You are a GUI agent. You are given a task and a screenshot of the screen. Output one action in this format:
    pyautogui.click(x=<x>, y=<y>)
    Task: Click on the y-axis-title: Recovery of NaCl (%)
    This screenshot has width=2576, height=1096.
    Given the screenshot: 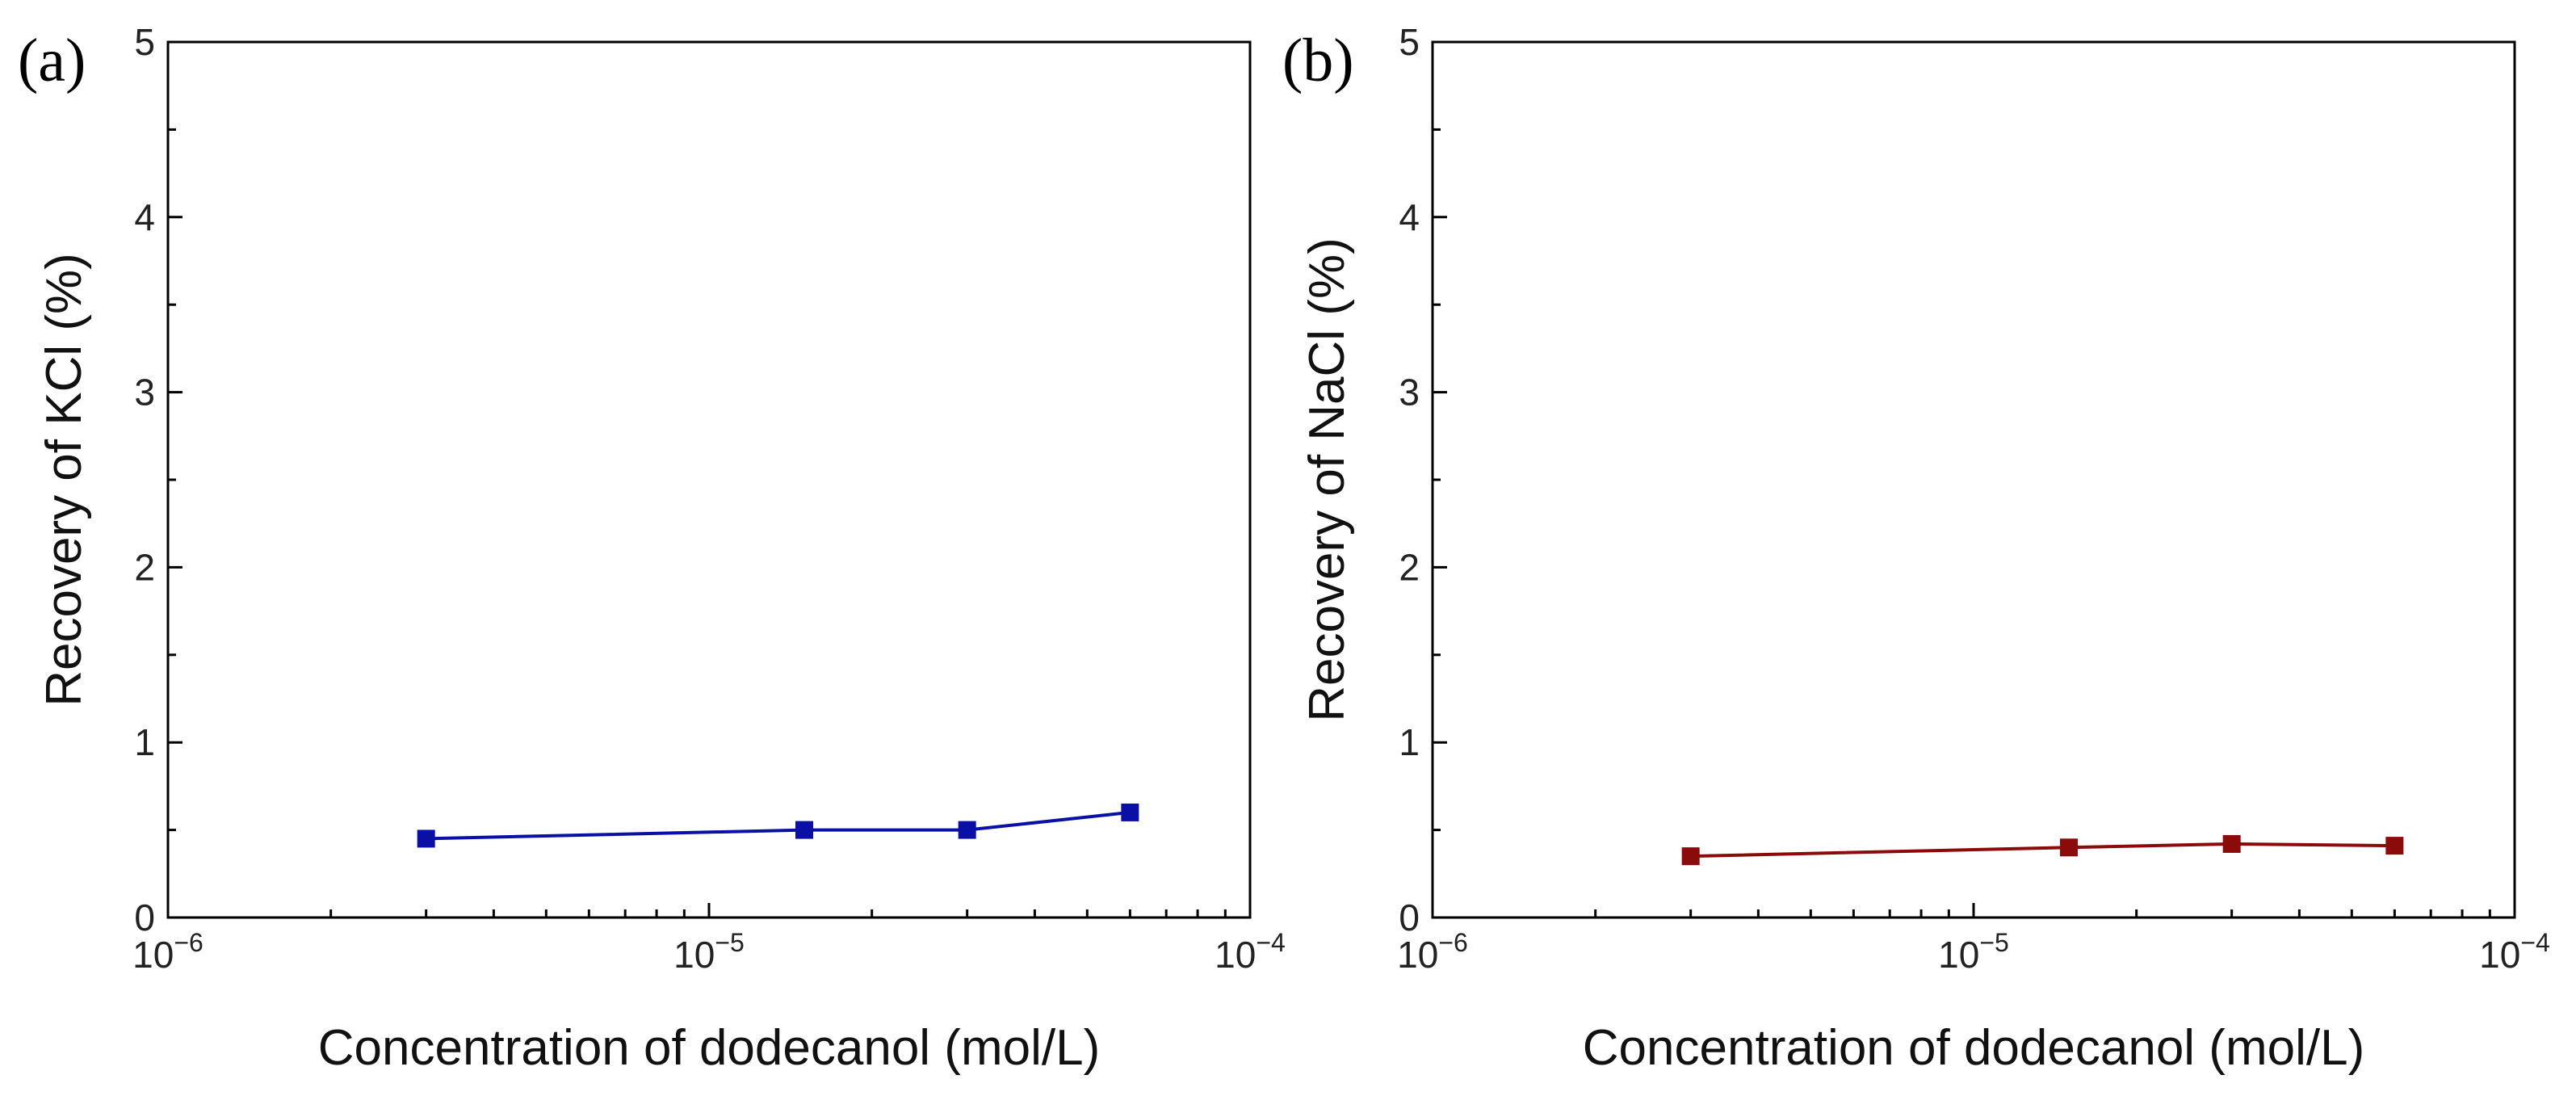 What is the action you would take?
    pyautogui.click(x=1327, y=479)
    